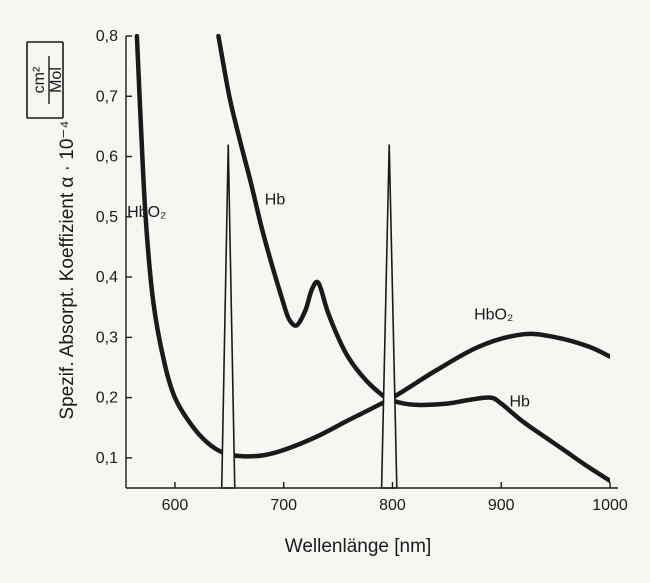  Describe the element at coordinates (107, 398) in the screenshot. I see `y-tick-label: 0,2` at that location.